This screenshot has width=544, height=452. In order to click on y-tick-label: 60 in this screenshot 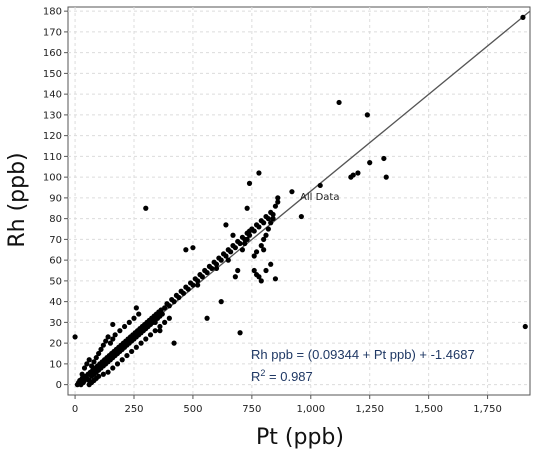, I will do `click(55, 261)`.